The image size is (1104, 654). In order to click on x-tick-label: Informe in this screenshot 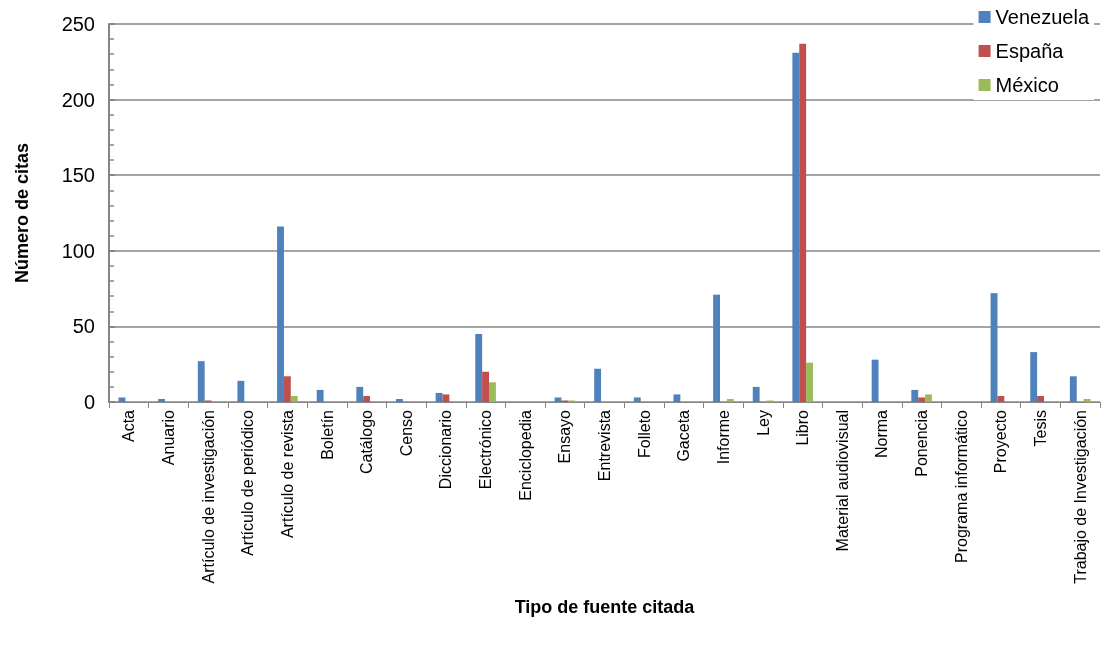, I will do `click(723, 437)`.